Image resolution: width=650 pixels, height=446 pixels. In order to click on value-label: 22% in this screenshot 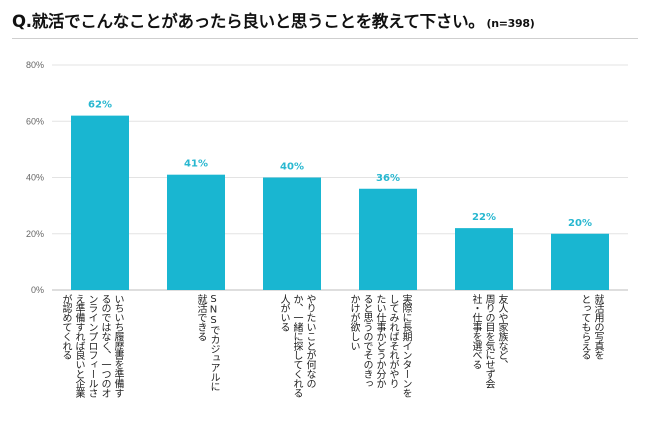, I will do `click(484, 217)`.